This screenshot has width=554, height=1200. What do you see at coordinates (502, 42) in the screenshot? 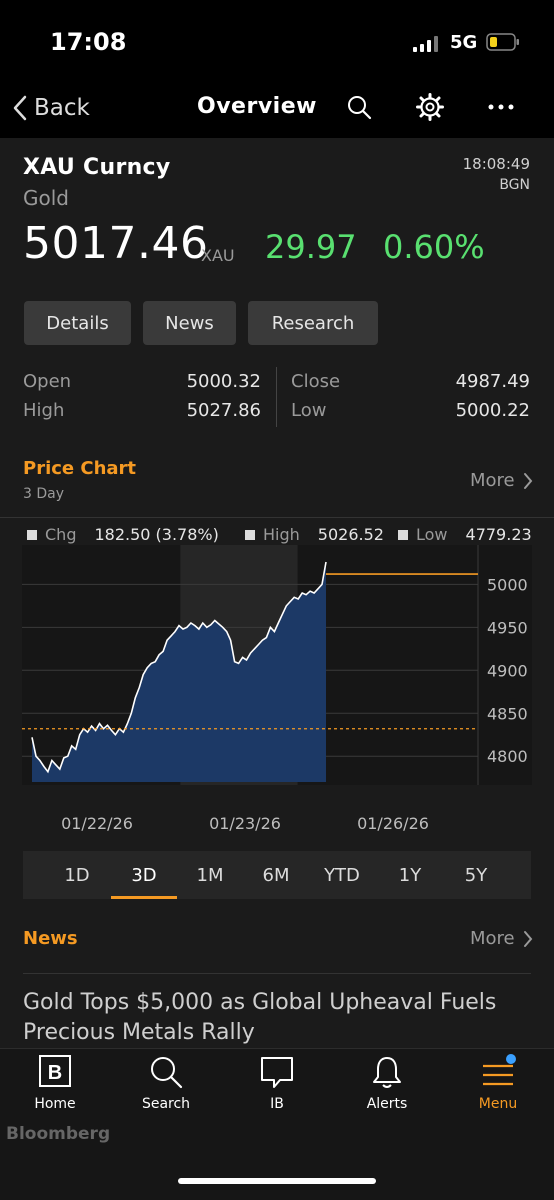
I see `battery-icon` at bounding box center [502, 42].